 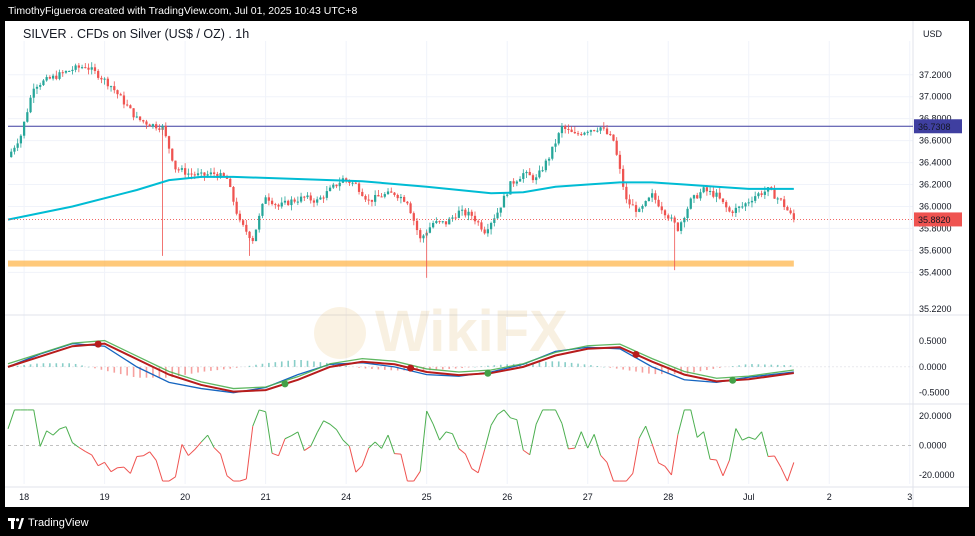 I want to click on ma-line, so click(x=400, y=198).